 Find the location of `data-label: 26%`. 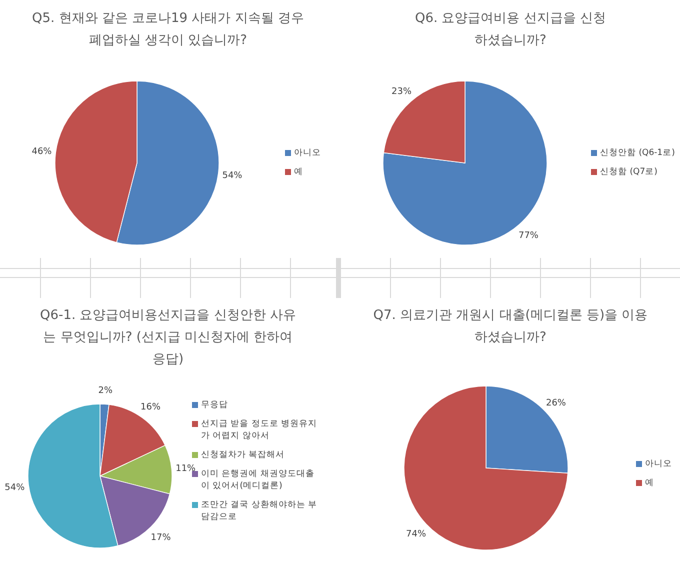

data-label: 26% is located at coordinates (556, 403).